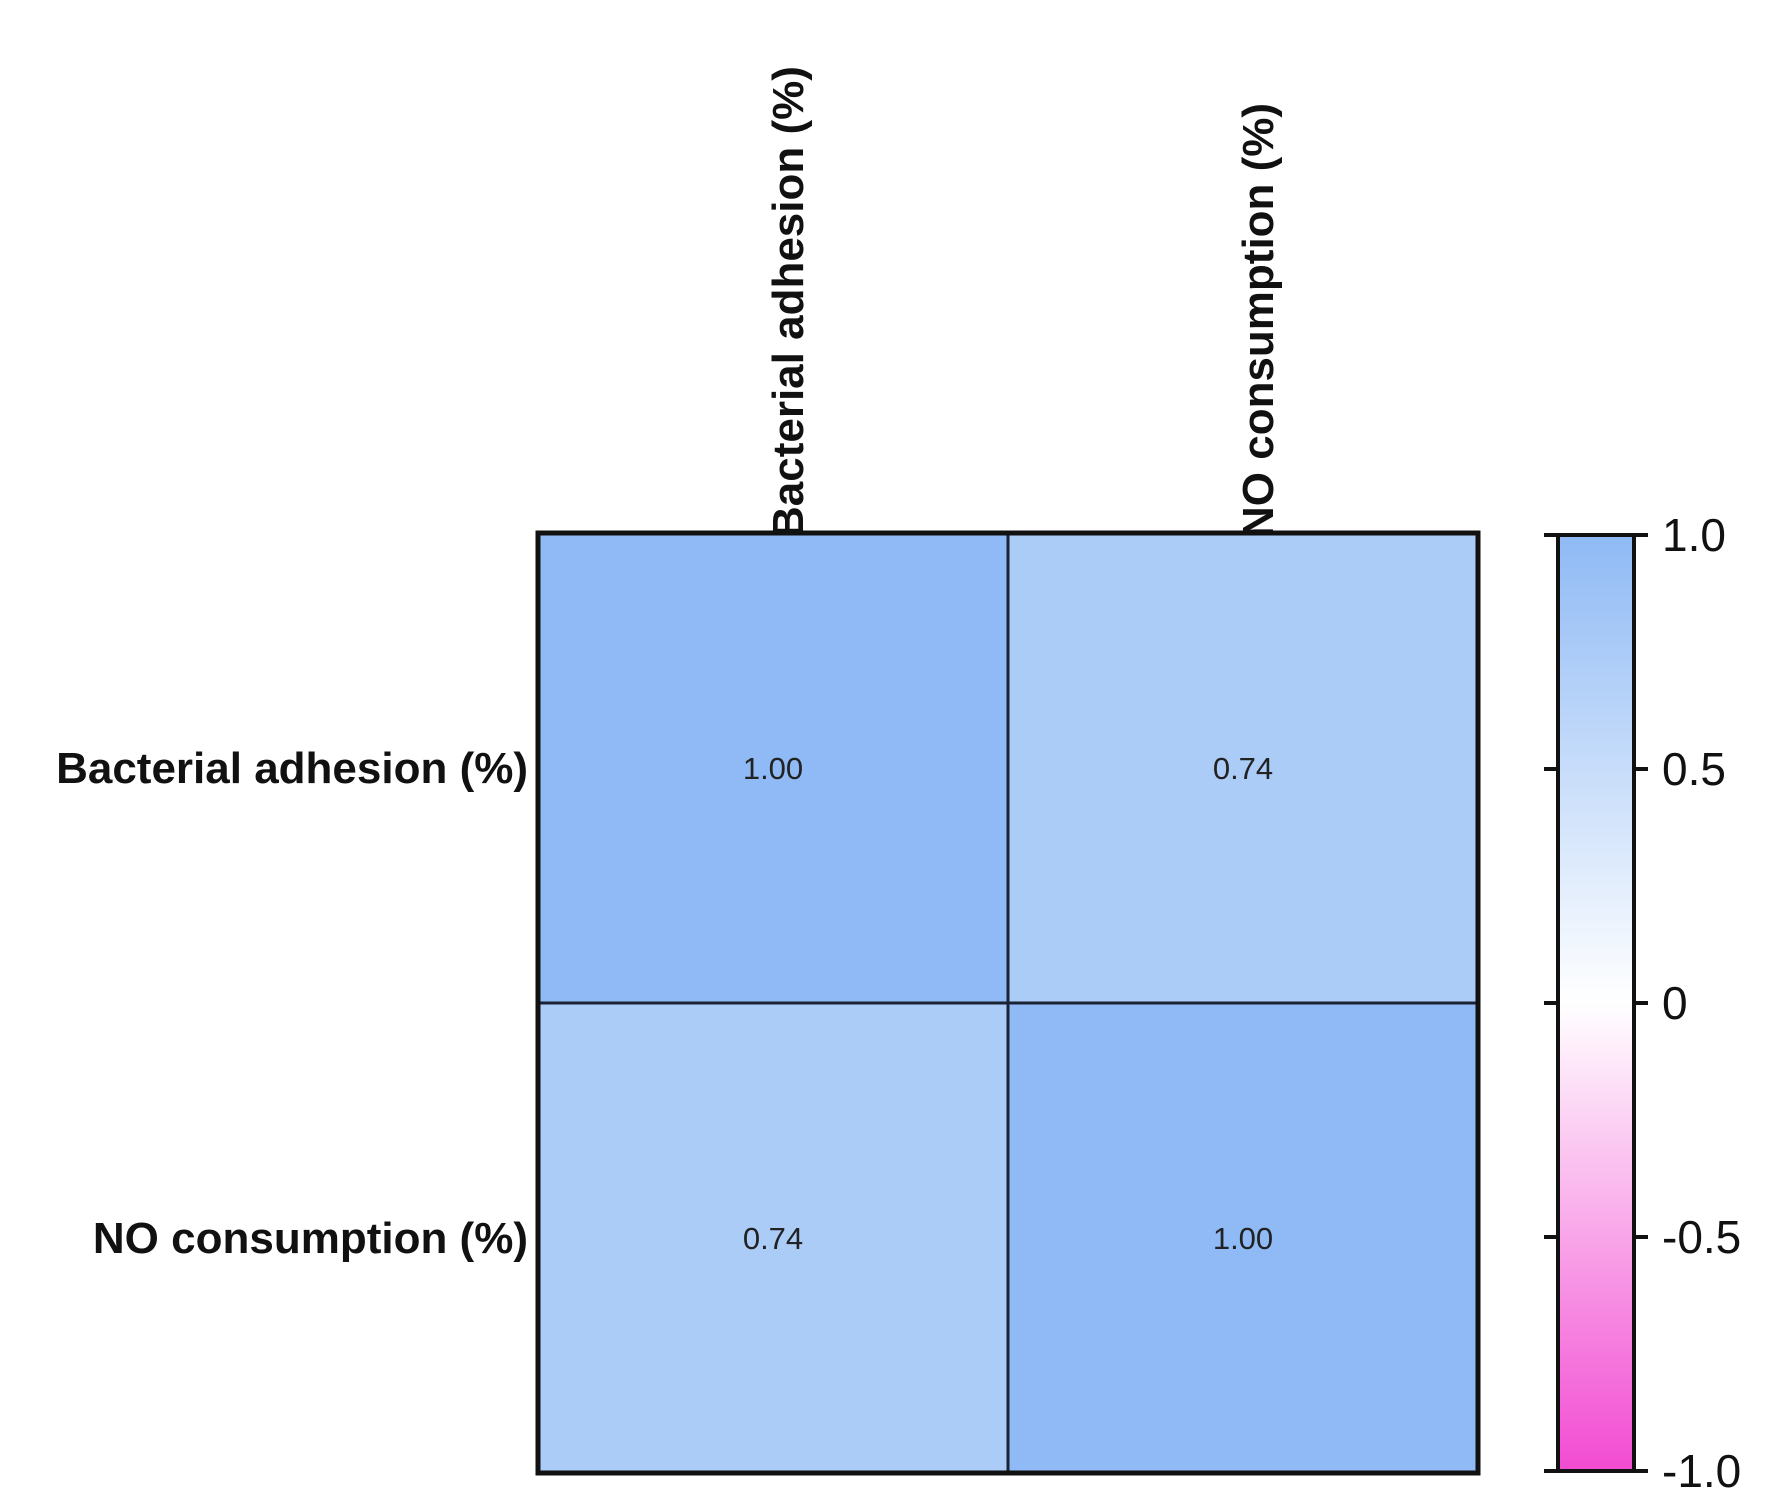 The width and height of the screenshot is (1772, 1508). I want to click on cell-value-label-r1-c0: 0.74, so click(773, 1238).